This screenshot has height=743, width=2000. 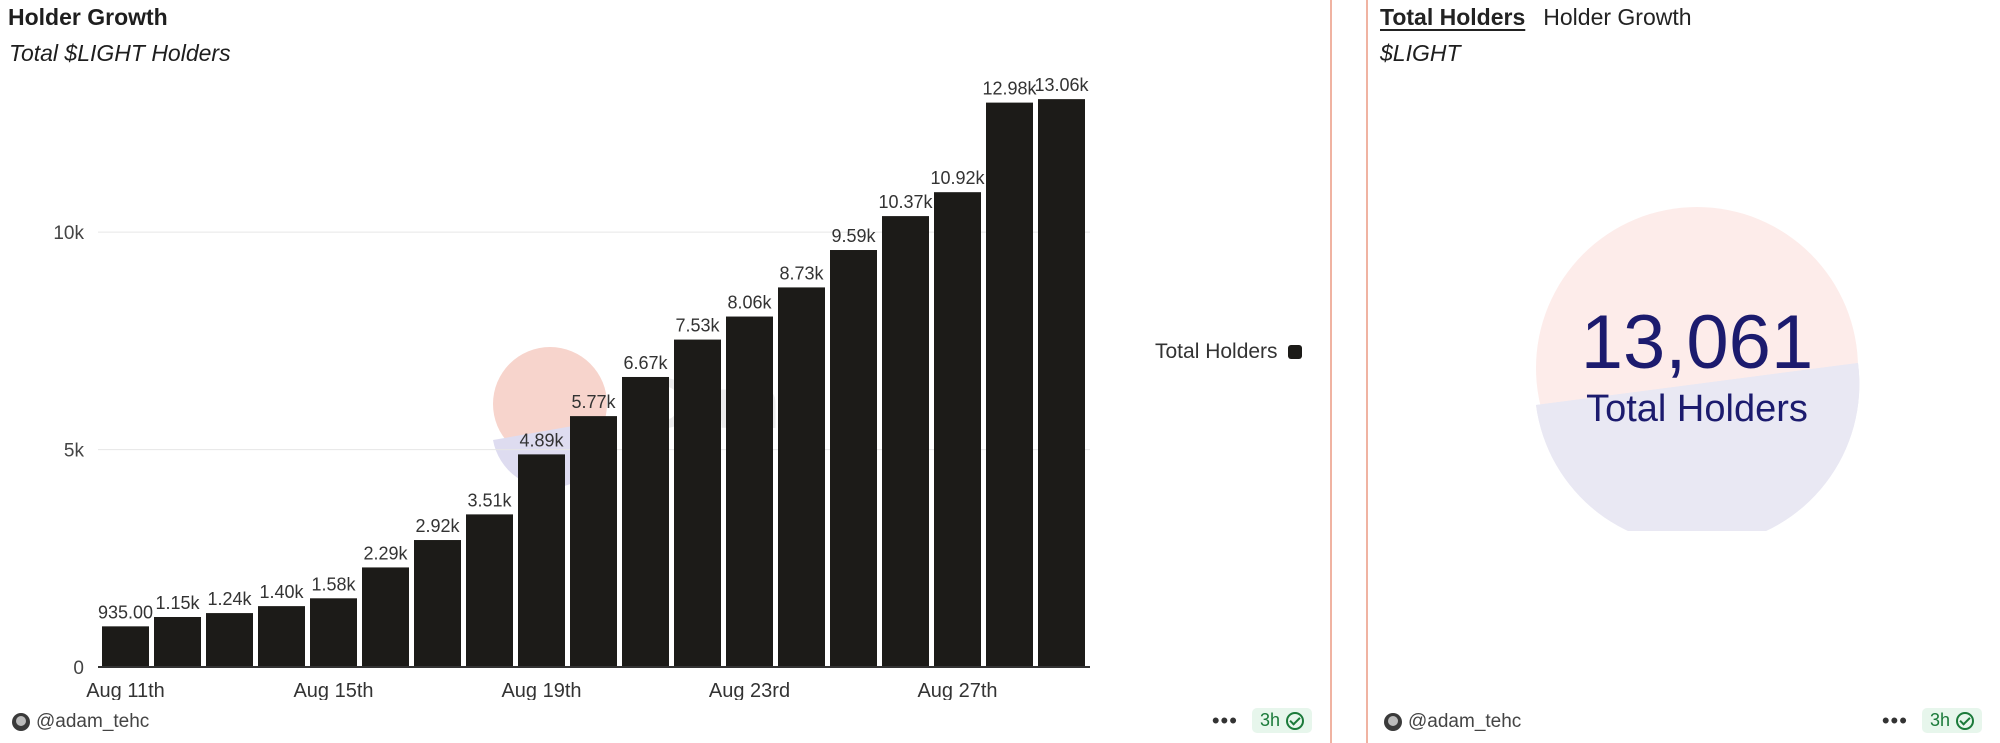 I want to click on legend-swatch-icon, so click(x=1294, y=352).